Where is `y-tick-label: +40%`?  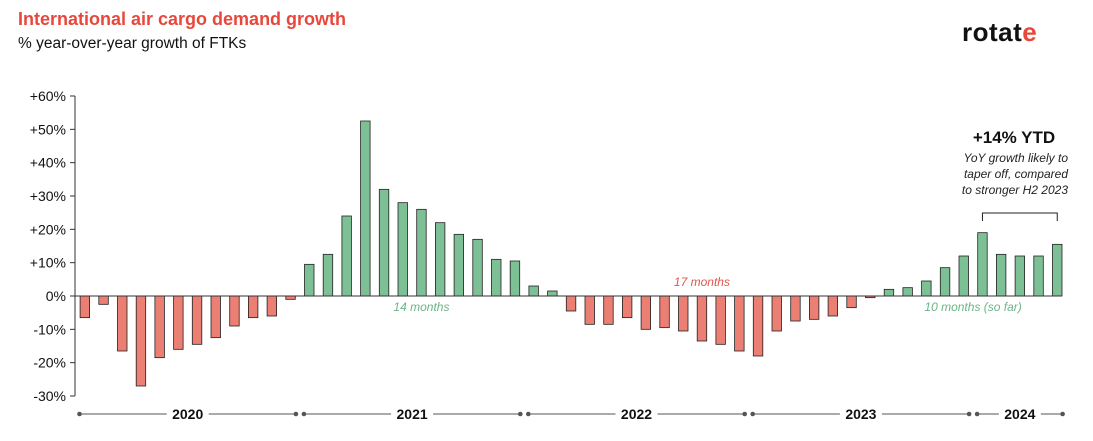
y-tick-label: +40% is located at coordinates (48, 163).